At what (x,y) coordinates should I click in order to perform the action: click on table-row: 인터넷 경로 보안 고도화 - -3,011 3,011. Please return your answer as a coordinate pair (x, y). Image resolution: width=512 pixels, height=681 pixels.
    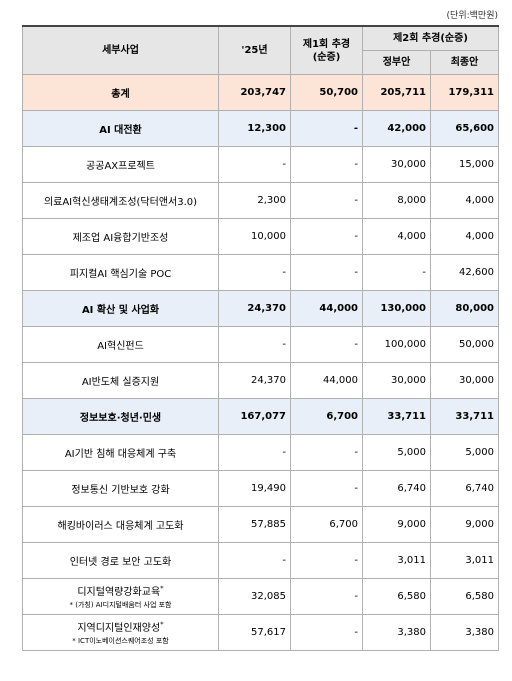
    Looking at the image, I should click on (260, 560).